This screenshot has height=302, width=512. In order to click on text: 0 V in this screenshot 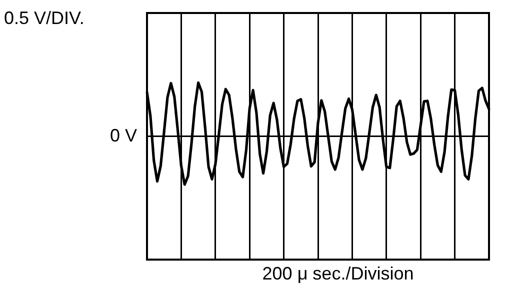, I will do `click(123, 135)`.